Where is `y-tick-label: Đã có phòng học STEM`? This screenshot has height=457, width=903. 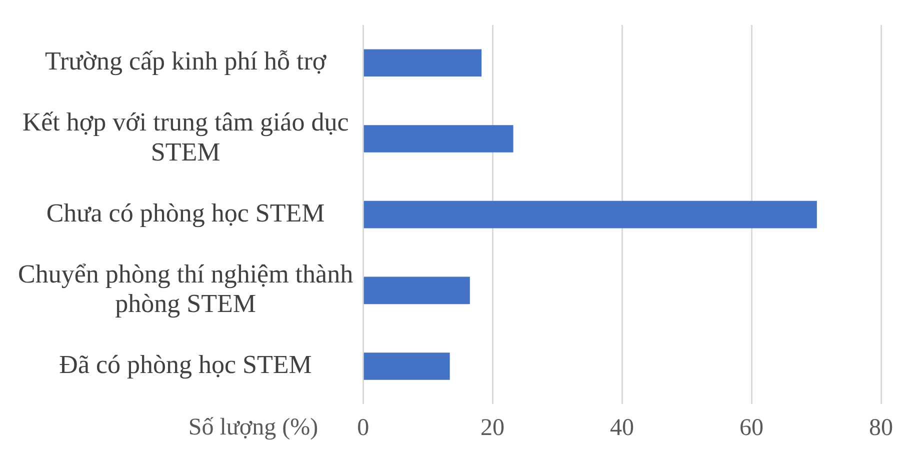 y-tick-label: Đã có phòng học STEM is located at coordinates (185, 365).